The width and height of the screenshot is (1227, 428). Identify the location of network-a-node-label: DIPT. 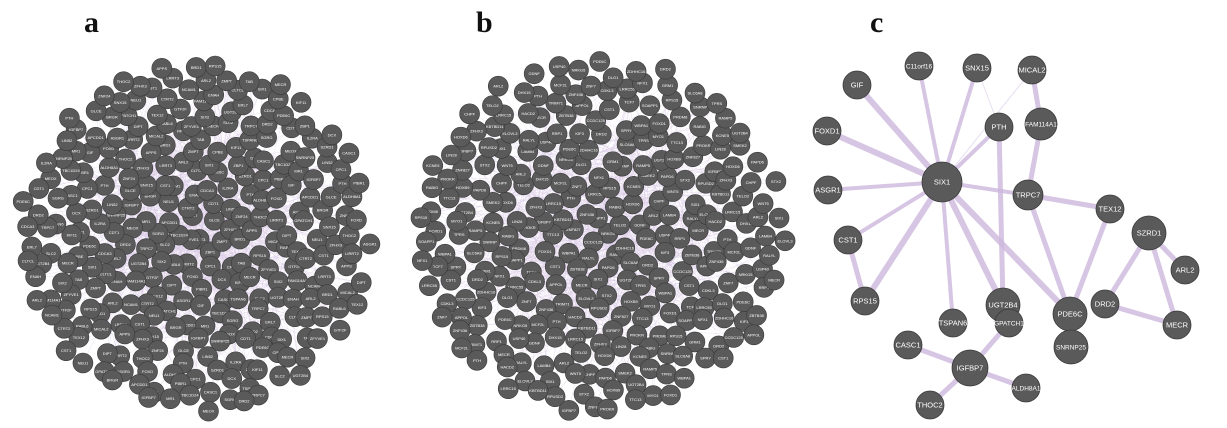
(172, 285).